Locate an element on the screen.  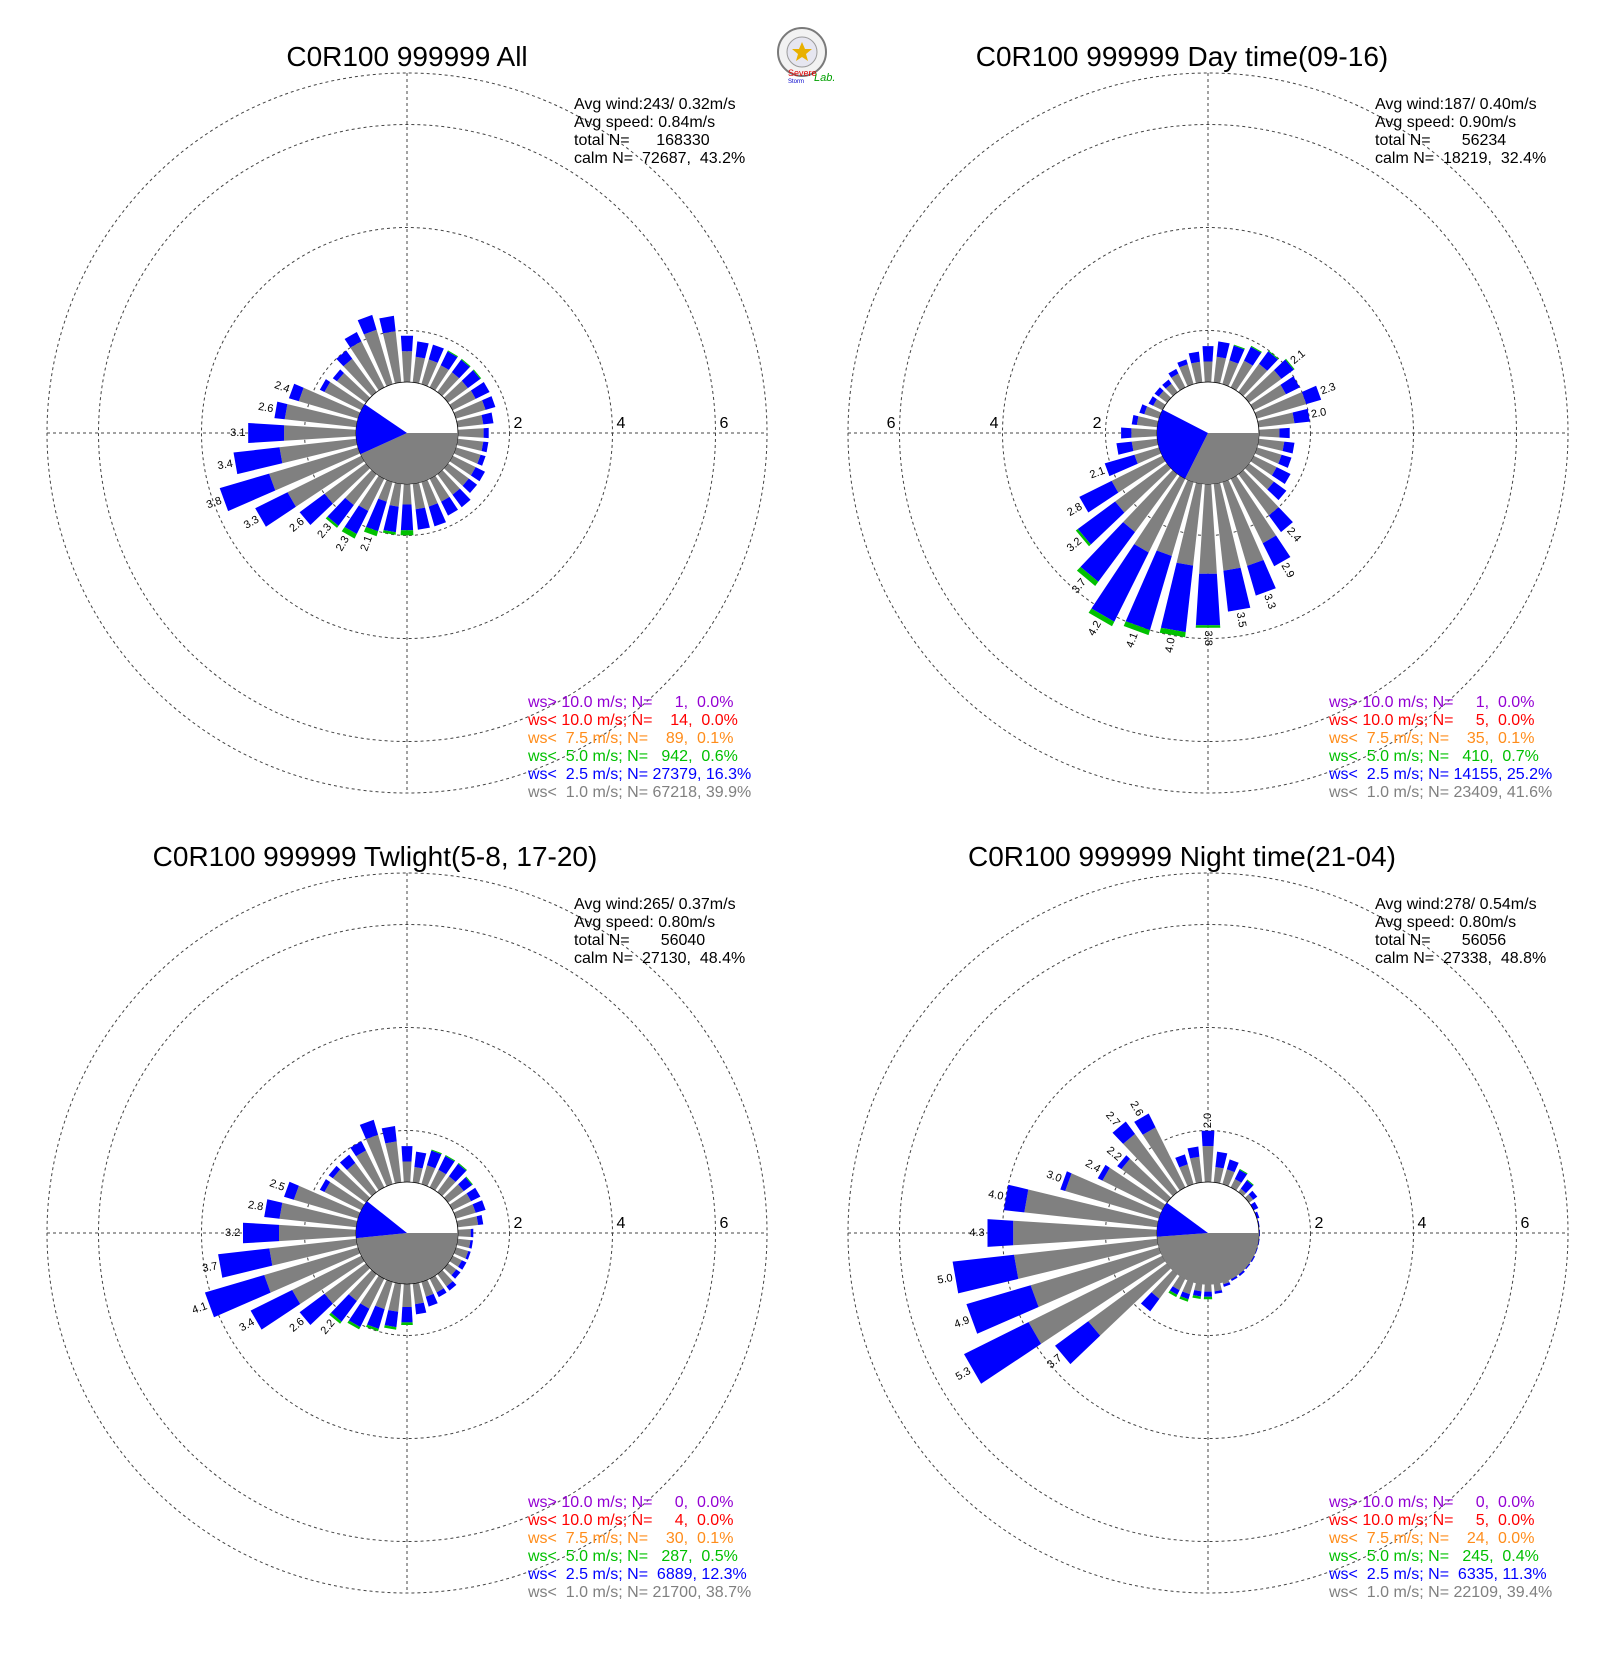
legend-entry: ws< 7.5 m/s; N= 89, 0.1% is located at coordinates (630, 738).